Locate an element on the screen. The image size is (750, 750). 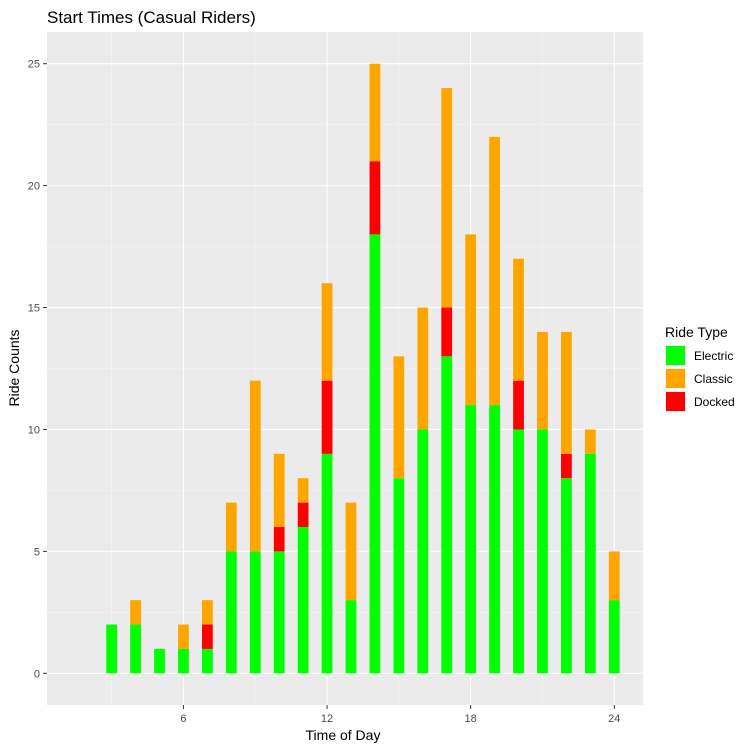
x-tick-label: 24 is located at coordinates (614, 719).